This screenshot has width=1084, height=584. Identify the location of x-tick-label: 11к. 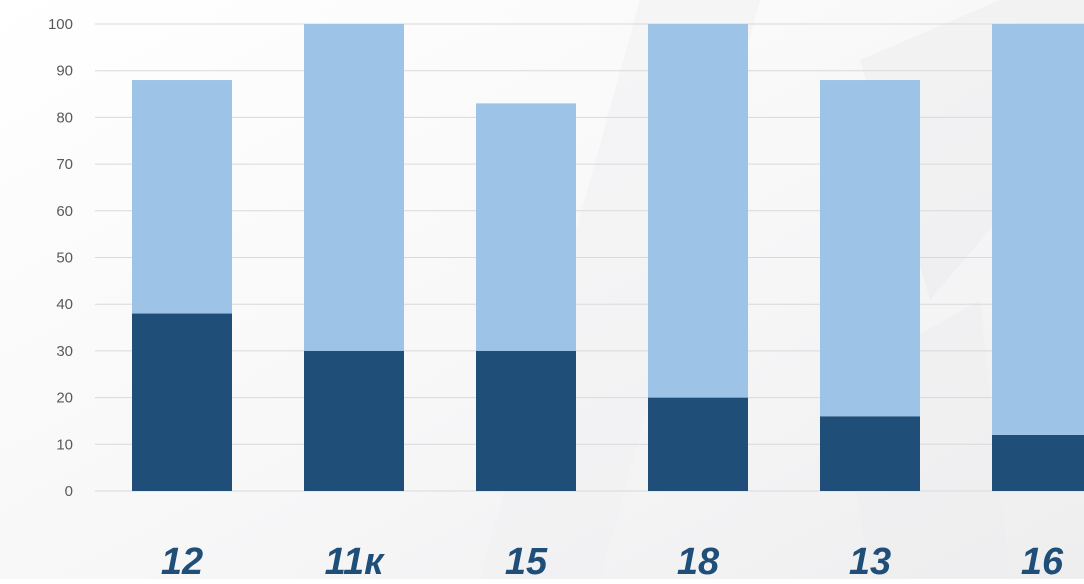
(355, 560).